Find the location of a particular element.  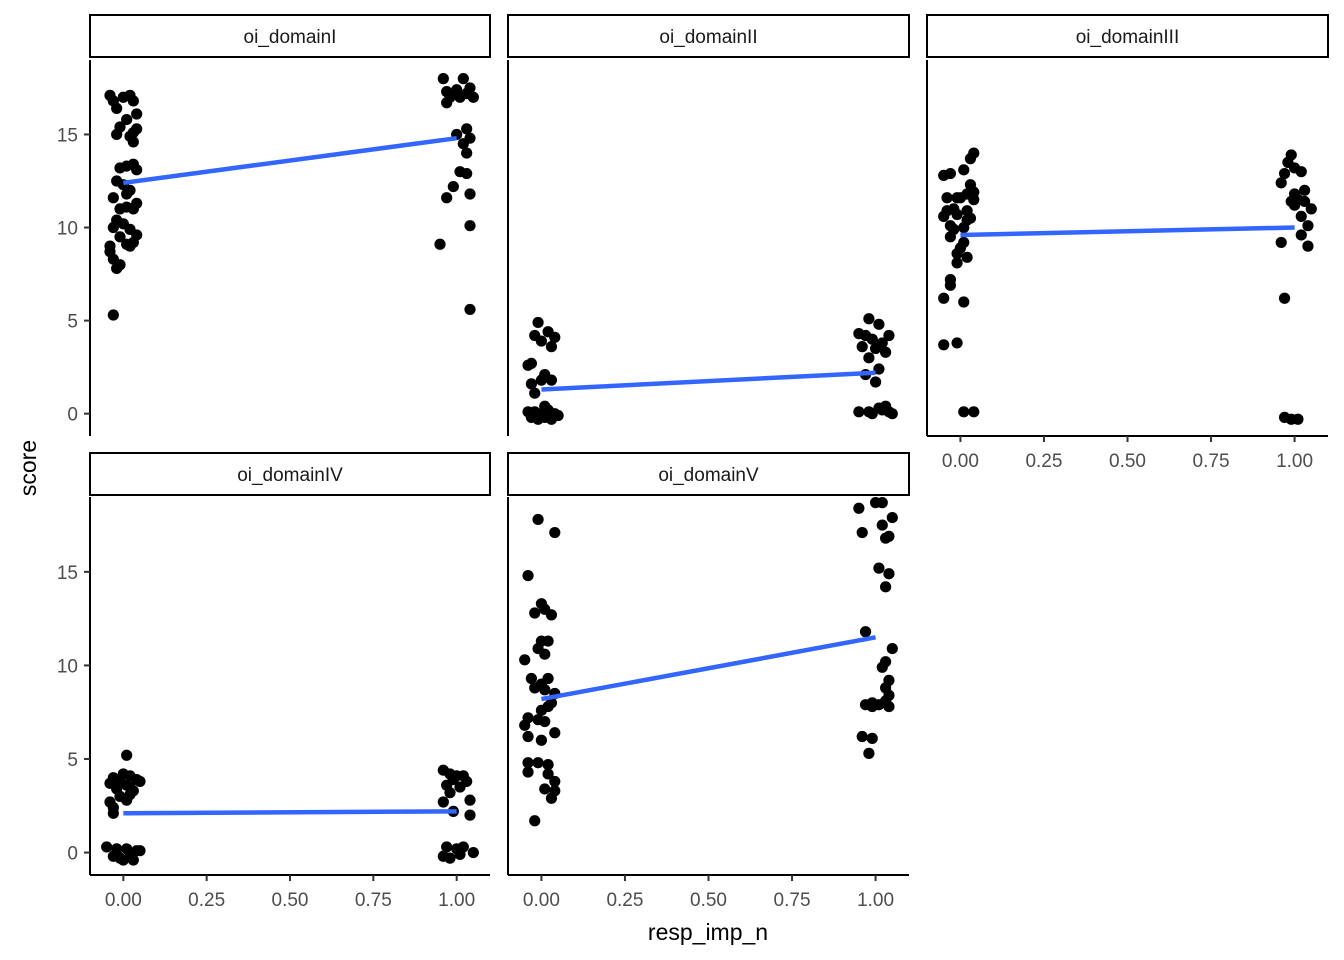

facet-strip-label: oi_domainIV is located at coordinates (290, 475).